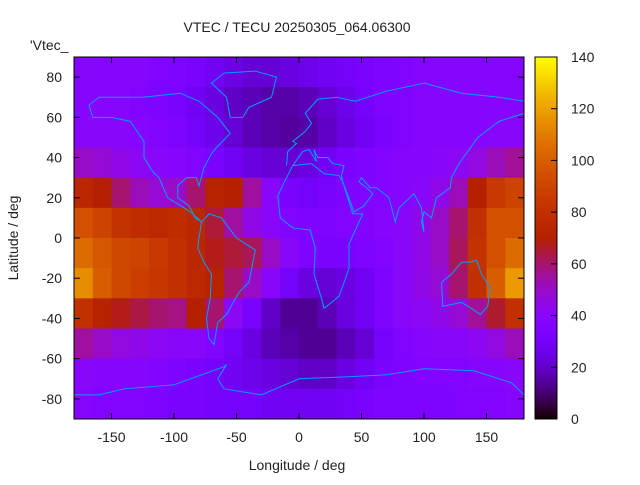 This screenshot has height=485, width=640. I want to click on colorbar-tick-label: 20, so click(579, 367).